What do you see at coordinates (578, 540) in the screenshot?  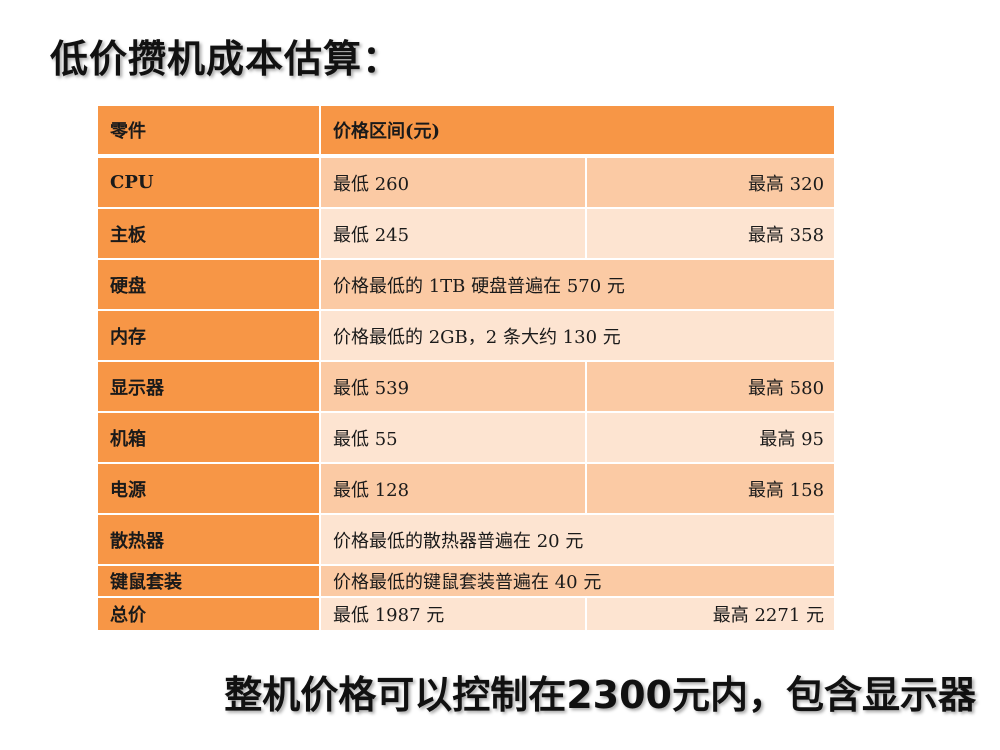 I see `price-note-cell: 价格最低的散热器普遍在 20 元` at bounding box center [578, 540].